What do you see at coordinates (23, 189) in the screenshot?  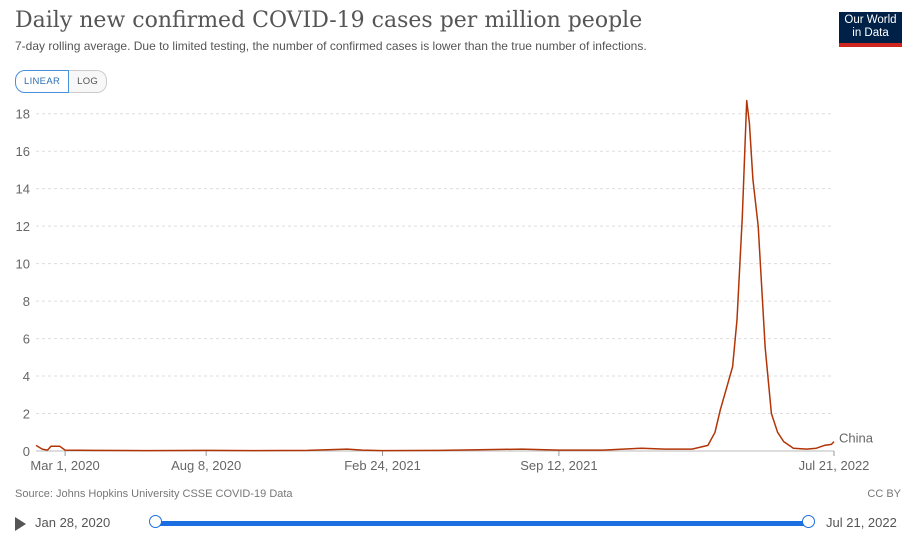 I see `y-tick-label: 14` at bounding box center [23, 189].